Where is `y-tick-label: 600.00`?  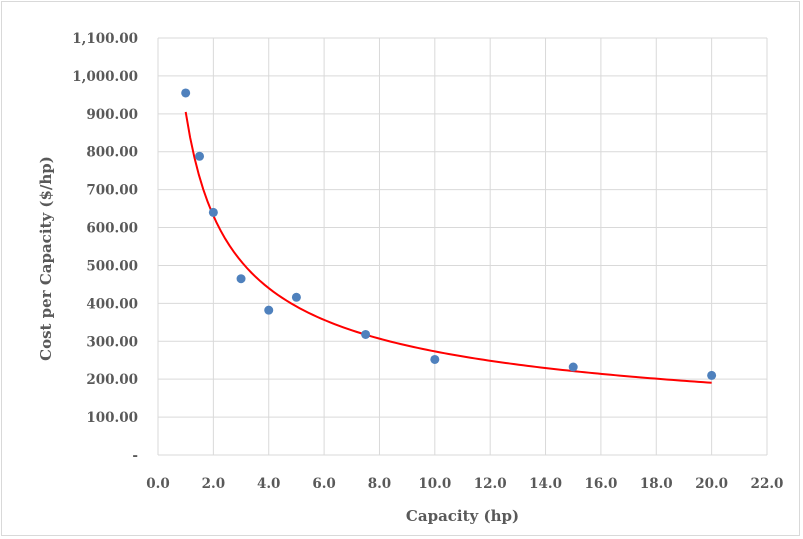 y-tick-label: 600.00 is located at coordinates (112, 229).